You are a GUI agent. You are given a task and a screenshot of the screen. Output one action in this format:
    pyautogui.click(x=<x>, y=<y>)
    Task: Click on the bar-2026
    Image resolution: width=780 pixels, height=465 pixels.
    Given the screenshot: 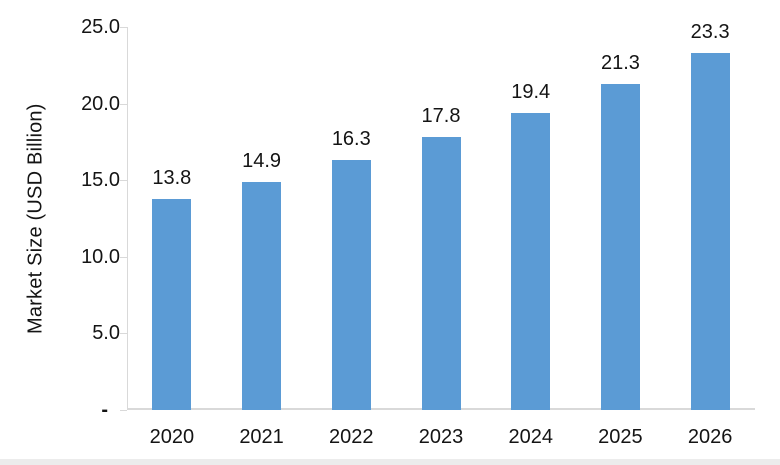 What is the action you would take?
    pyautogui.click(x=710, y=231)
    